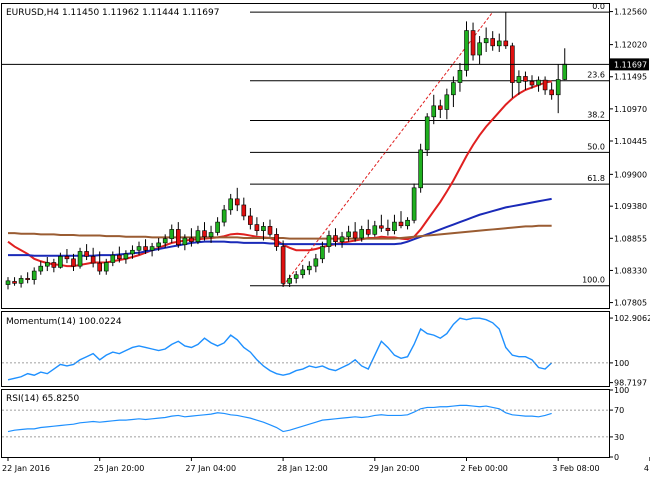 Image resolution: width=650 pixels, height=480 pixels. Describe the element at coordinates (280, 349) in the screenshot. I see `momentum-line` at that location.